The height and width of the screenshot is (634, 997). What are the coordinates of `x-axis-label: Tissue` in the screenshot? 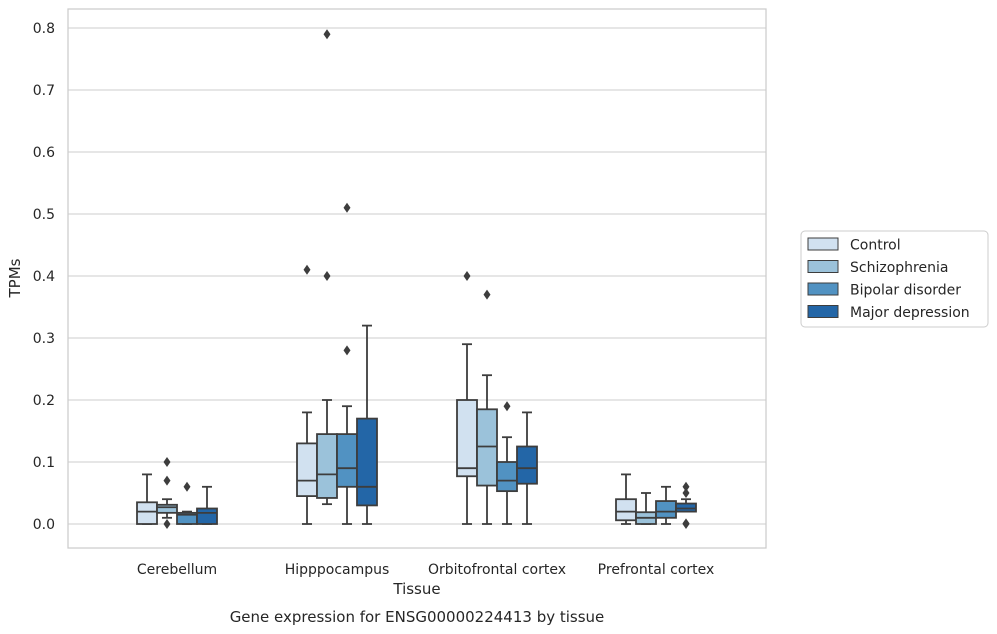 It's located at (416, 589).